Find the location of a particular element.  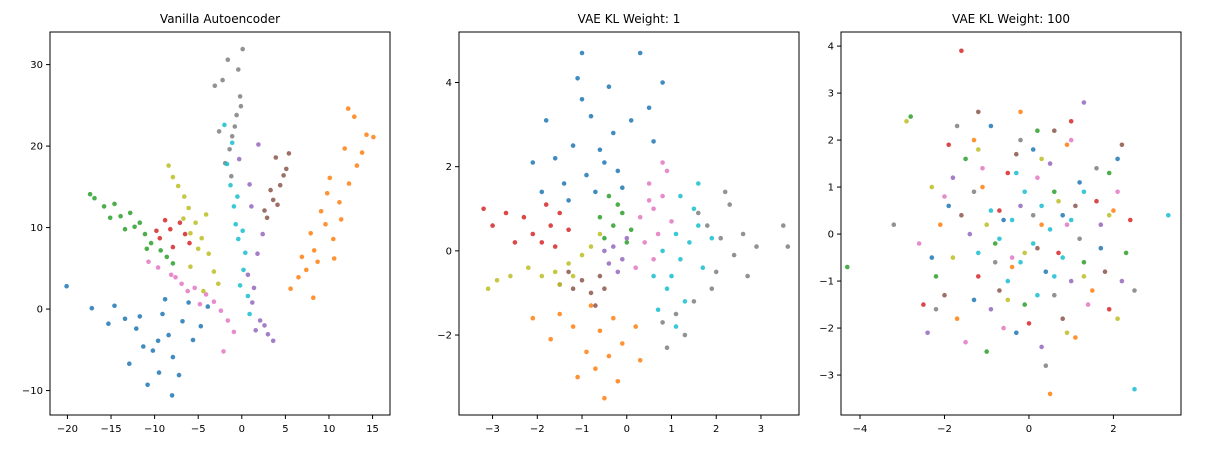

y-tick-label: 2 is located at coordinates (449, 167).